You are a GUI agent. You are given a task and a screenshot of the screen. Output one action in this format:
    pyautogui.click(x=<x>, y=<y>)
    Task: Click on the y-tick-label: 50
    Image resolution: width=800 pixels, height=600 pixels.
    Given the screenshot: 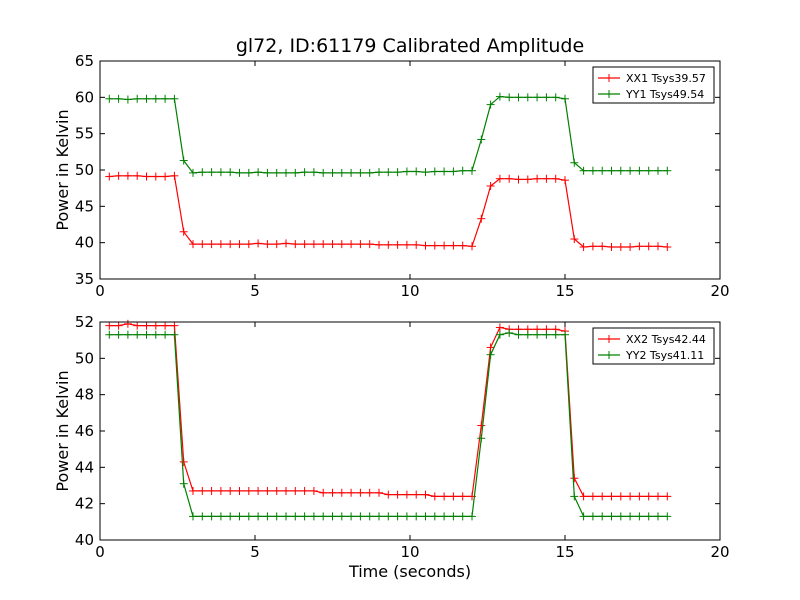 What is the action you would take?
    pyautogui.click(x=84, y=170)
    